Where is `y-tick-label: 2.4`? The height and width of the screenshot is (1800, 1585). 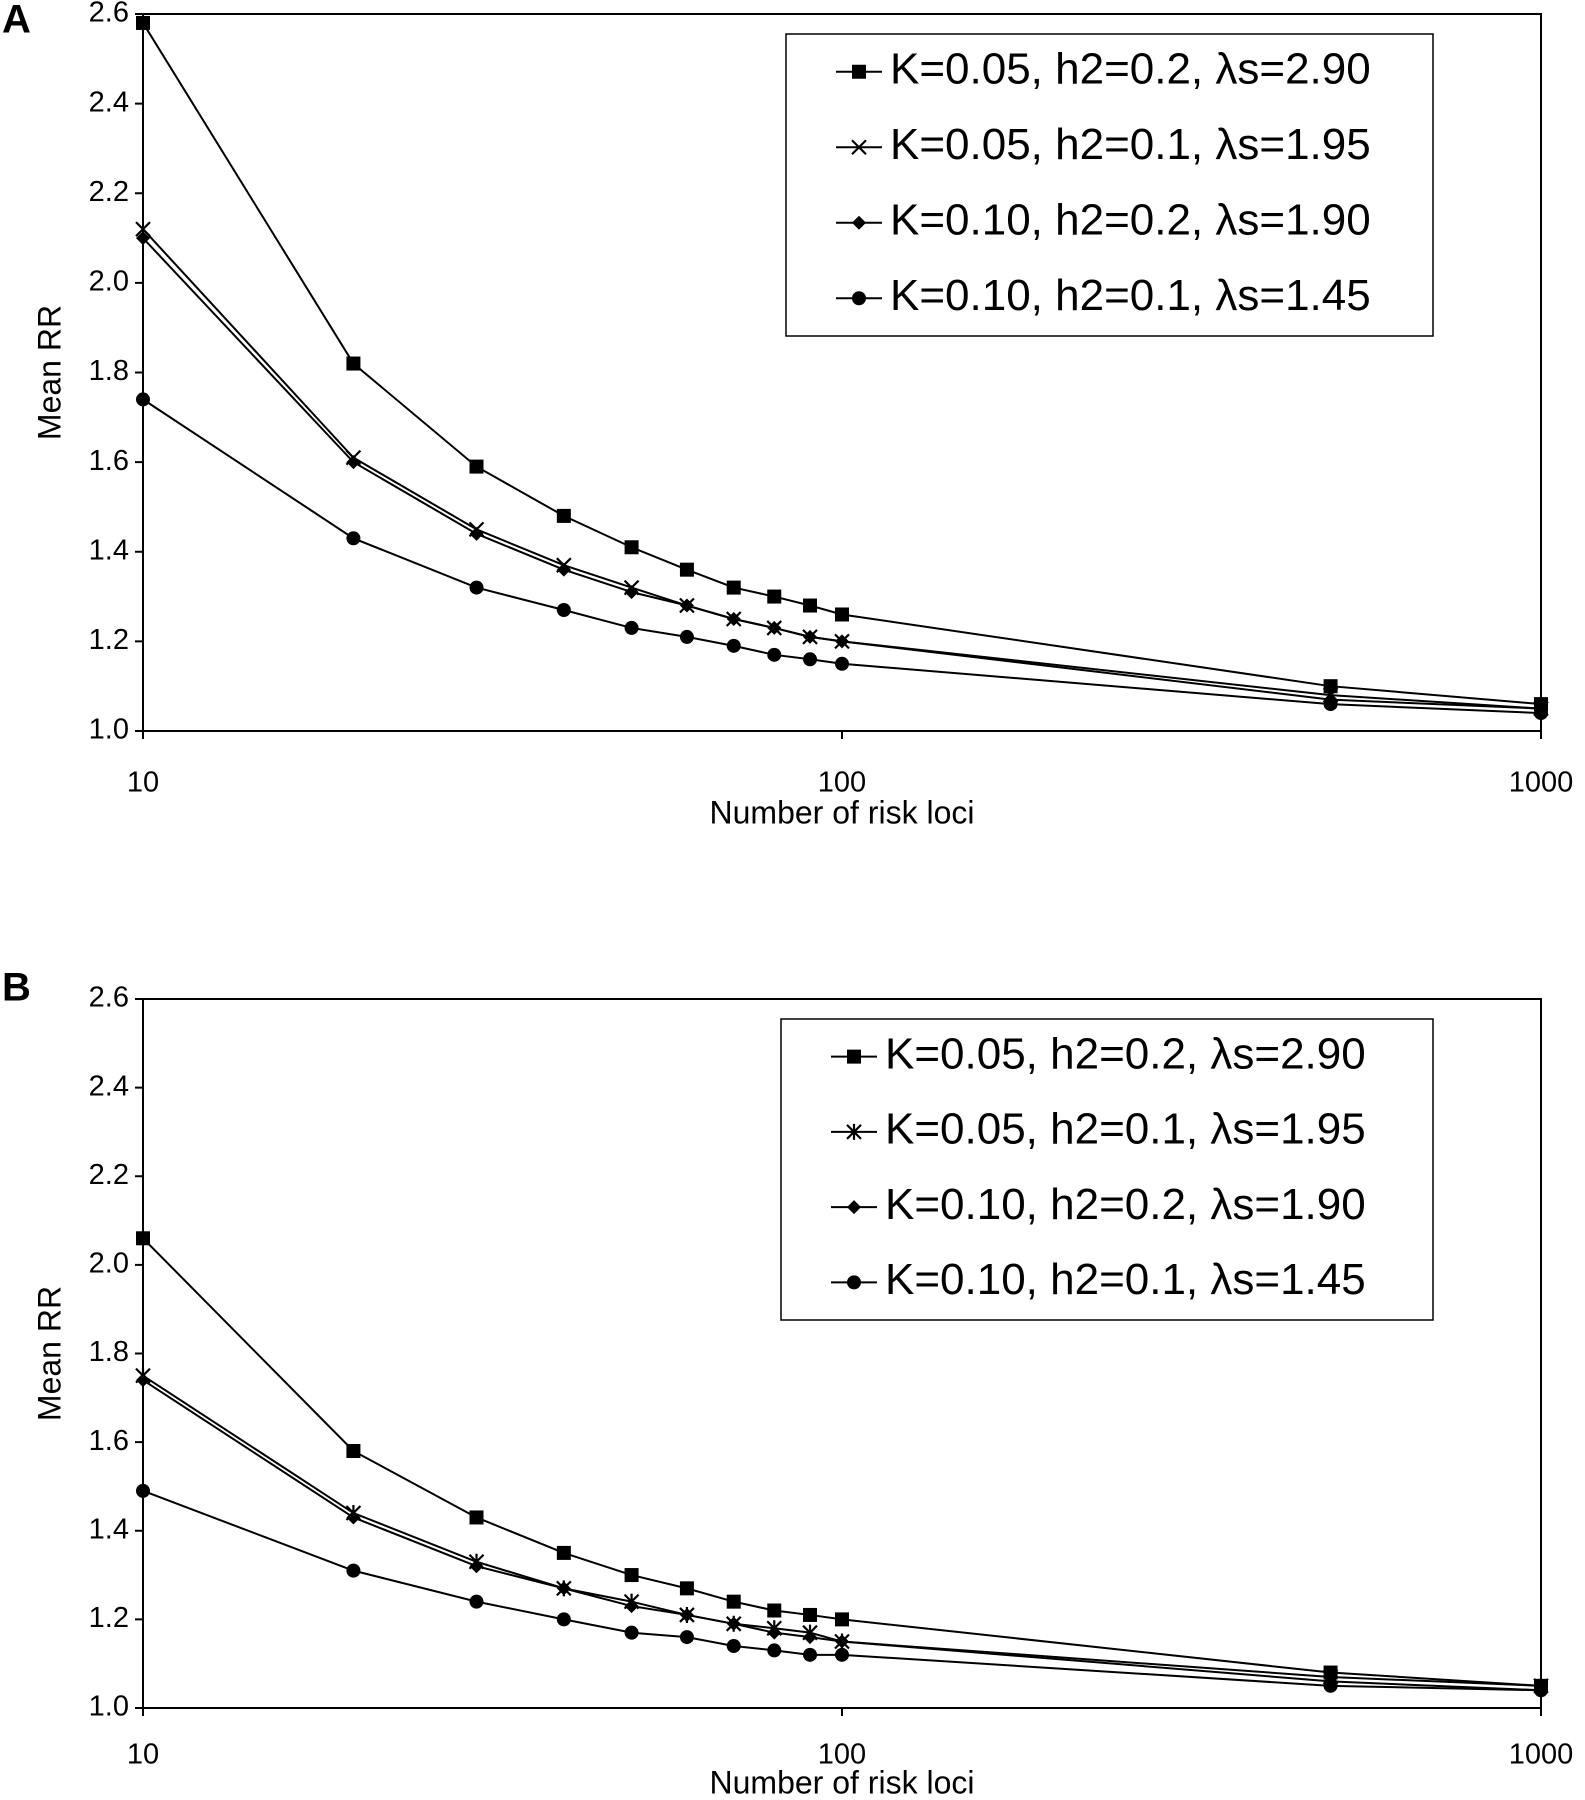 y-tick-label: 2.4 is located at coordinates (109, 102).